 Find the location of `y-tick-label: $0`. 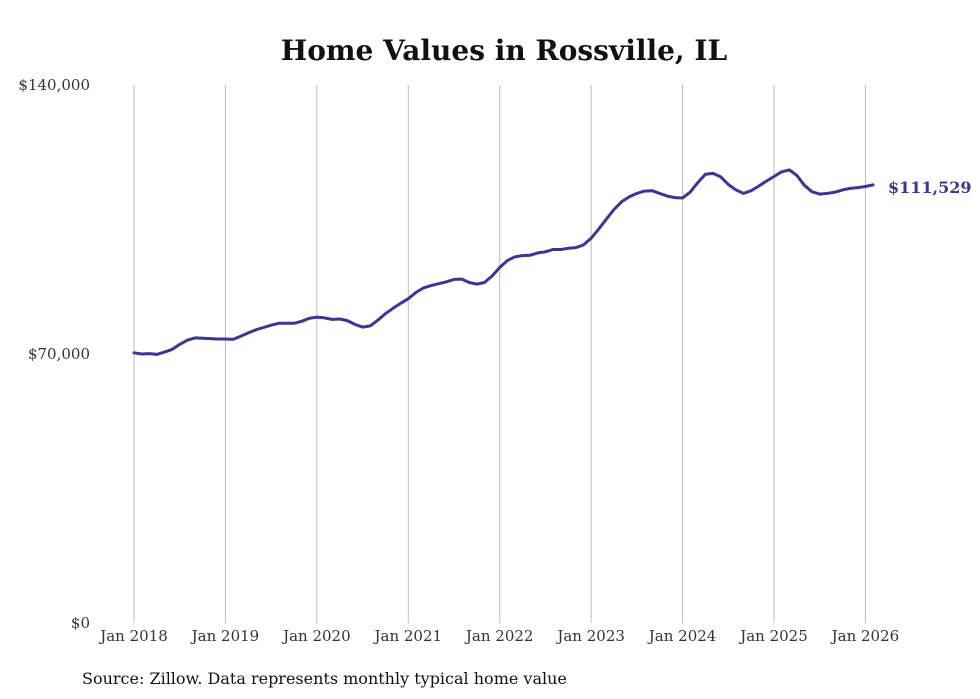

y-tick-label: $0 is located at coordinates (80, 623).